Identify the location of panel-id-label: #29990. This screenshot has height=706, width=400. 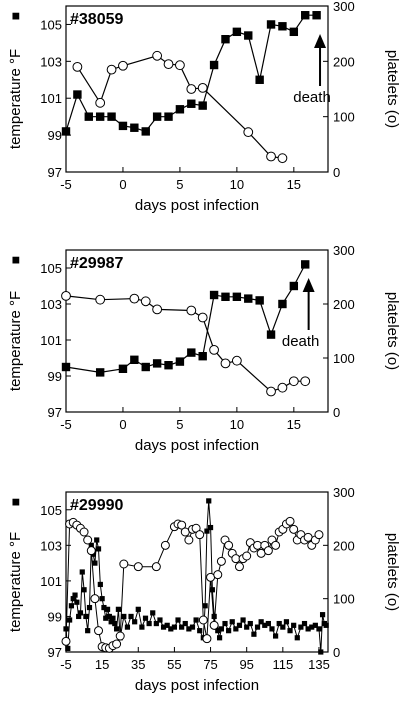
(96, 505).